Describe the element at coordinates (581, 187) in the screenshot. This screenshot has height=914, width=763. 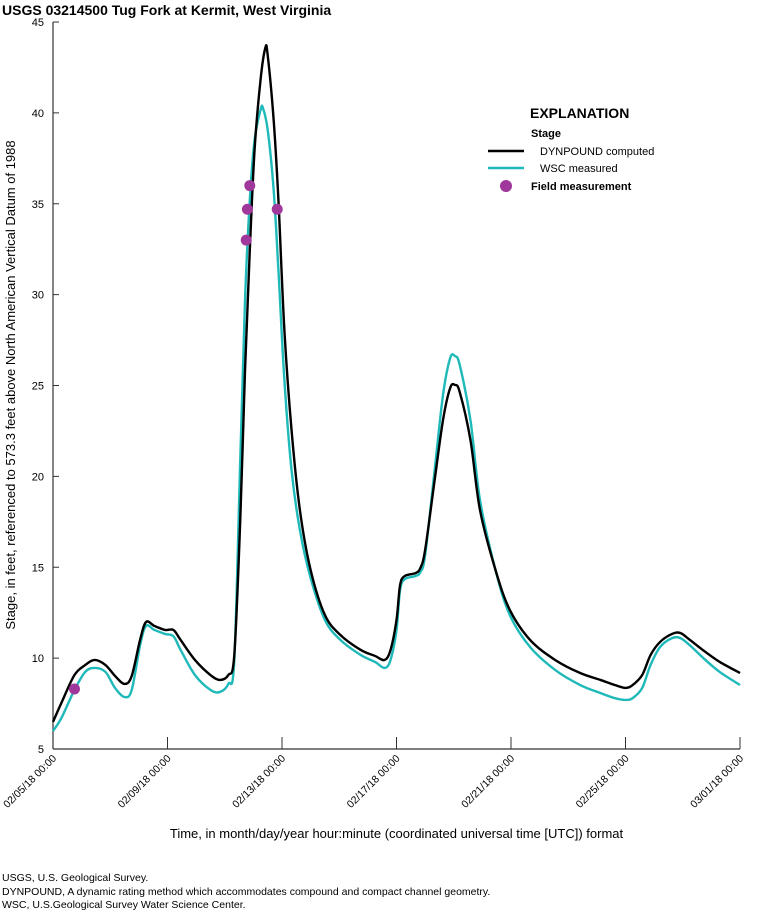
I see `legend-label: Field measurement` at that location.